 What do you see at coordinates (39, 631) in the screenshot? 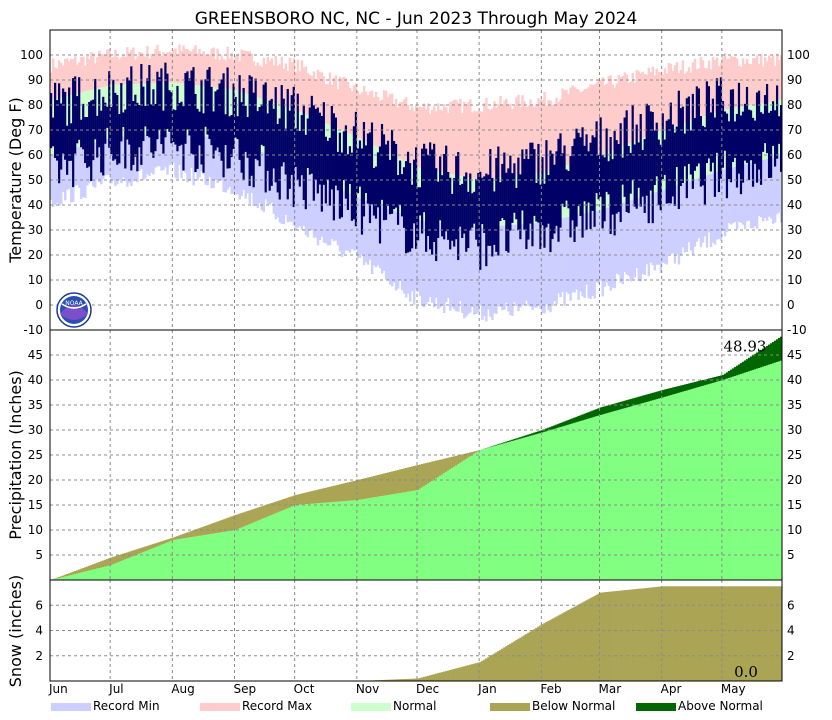
I see `y-tick-label-left: 4` at bounding box center [39, 631].